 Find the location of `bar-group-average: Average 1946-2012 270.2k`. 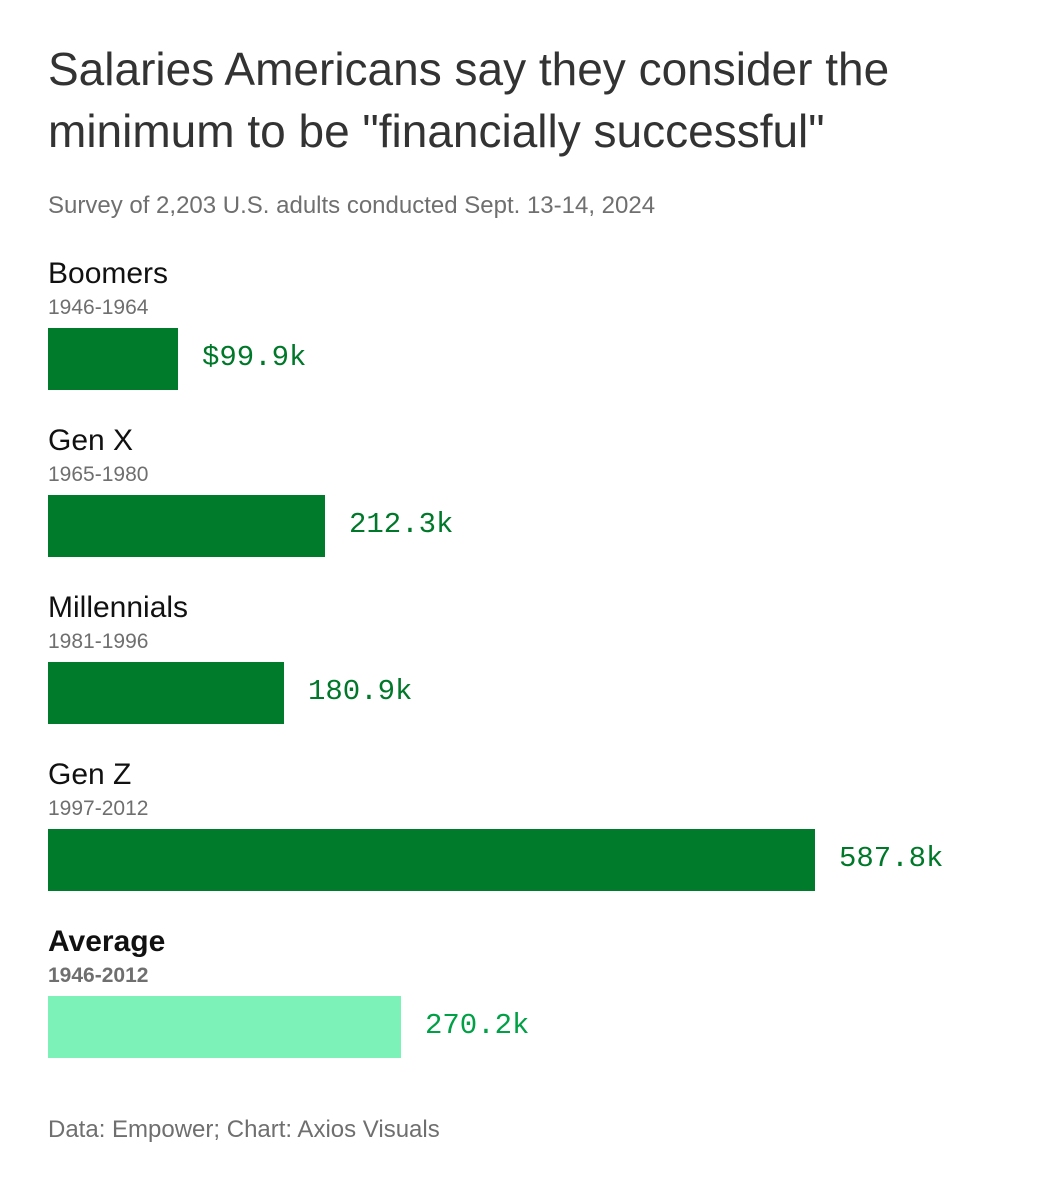

bar-group-average: Average 1946-2012 270.2k is located at coordinates (528, 994).